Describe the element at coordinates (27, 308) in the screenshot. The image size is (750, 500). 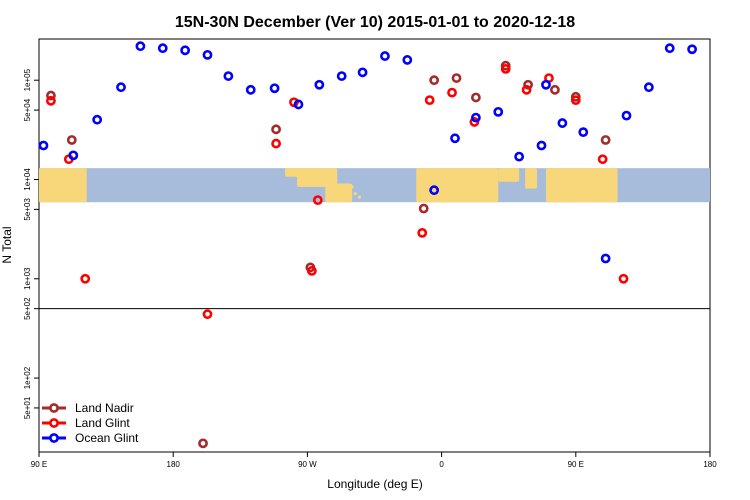
I see `y-tick-label: 5e+02` at that location.